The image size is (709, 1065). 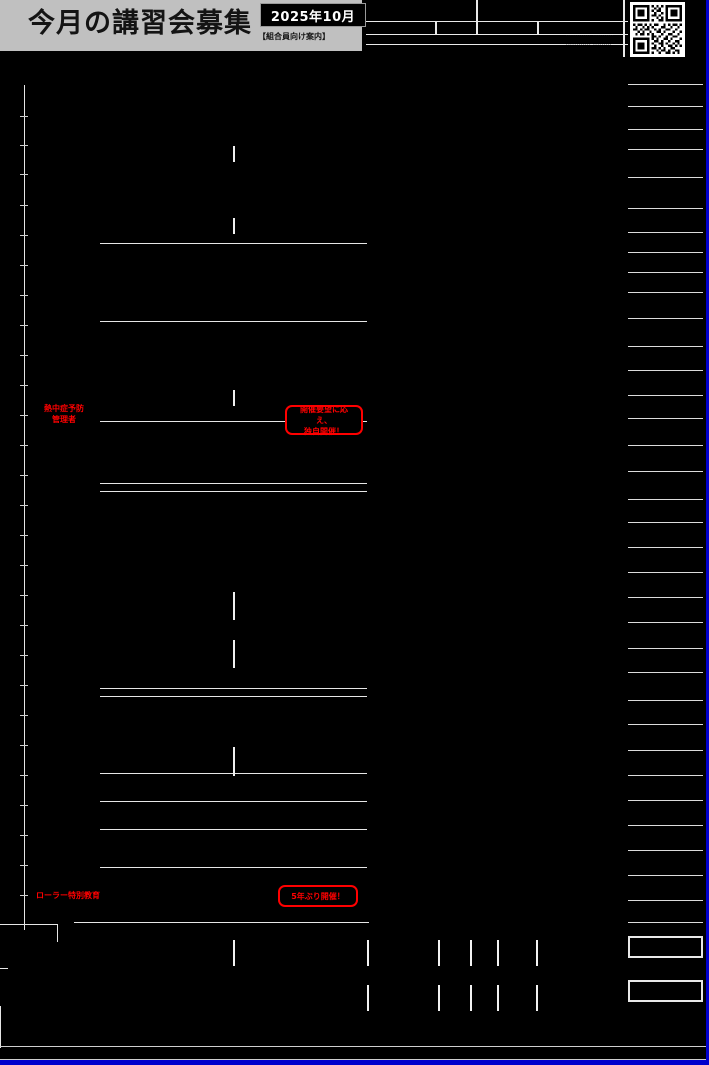 I want to click on bottom-left-vline, so click(x=0, y=1027).